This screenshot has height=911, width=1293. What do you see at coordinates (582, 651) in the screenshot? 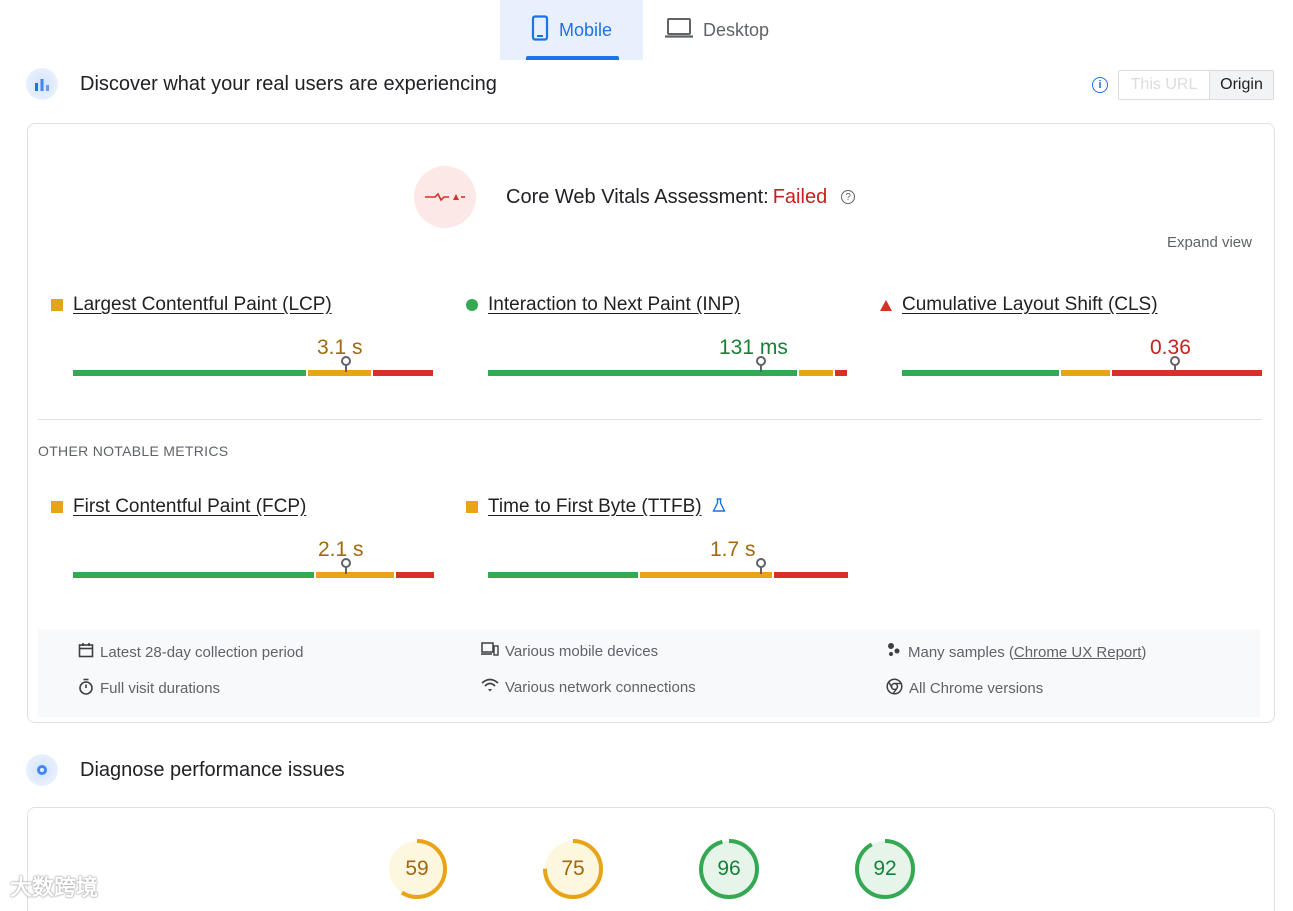
I see `devices-text: Various mobile devices` at bounding box center [582, 651].